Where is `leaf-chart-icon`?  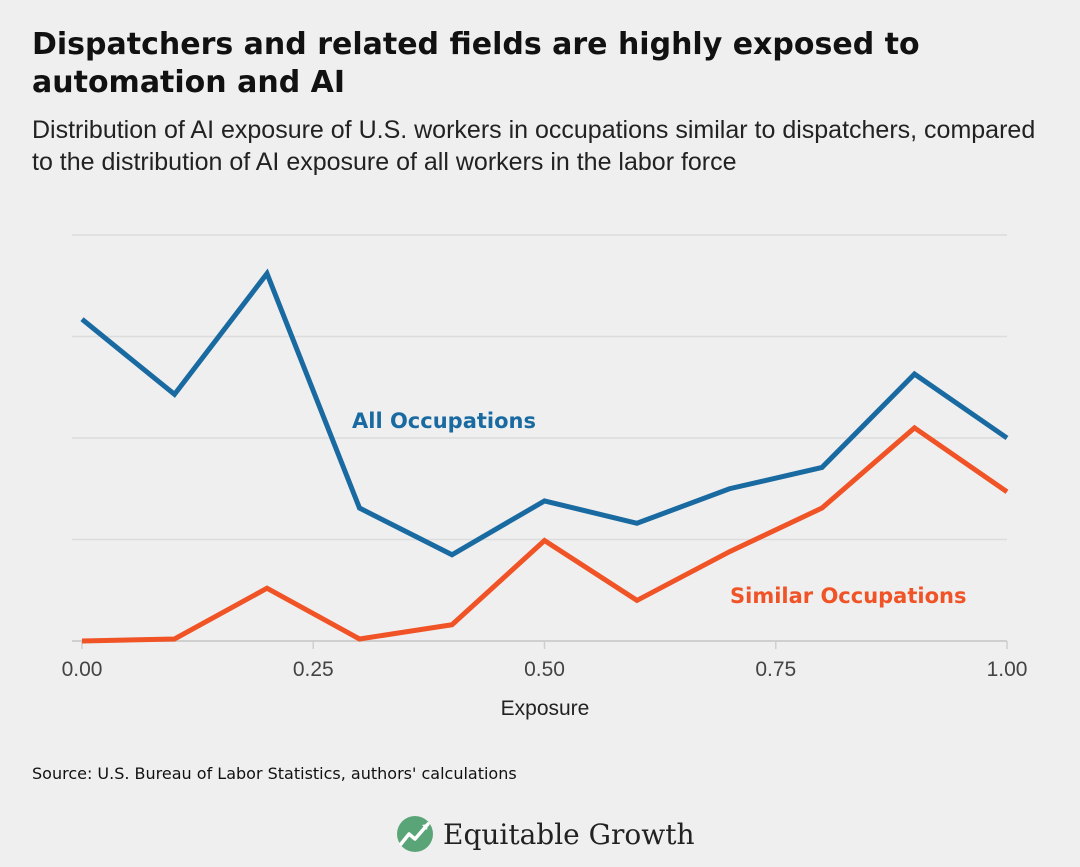 leaf-chart-icon is located at coordinates (415, 834).